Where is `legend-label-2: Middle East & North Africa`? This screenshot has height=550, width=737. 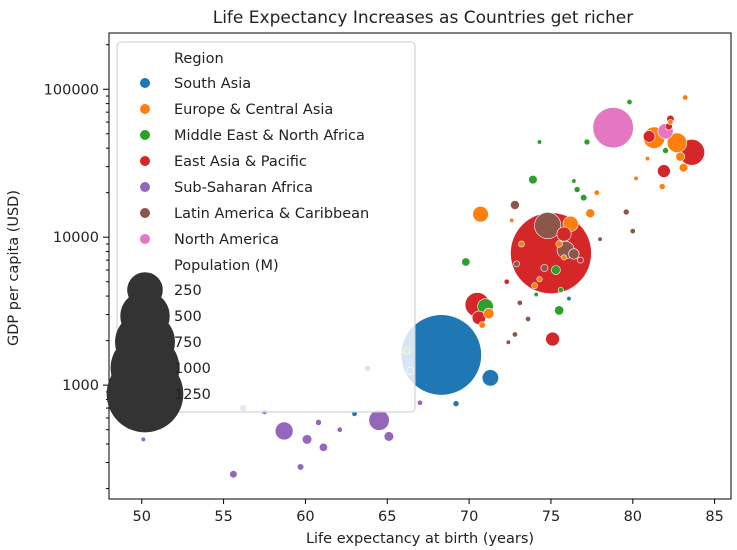 legend-label-2: Middle East & North Africa is located at coordinates (269, 136).